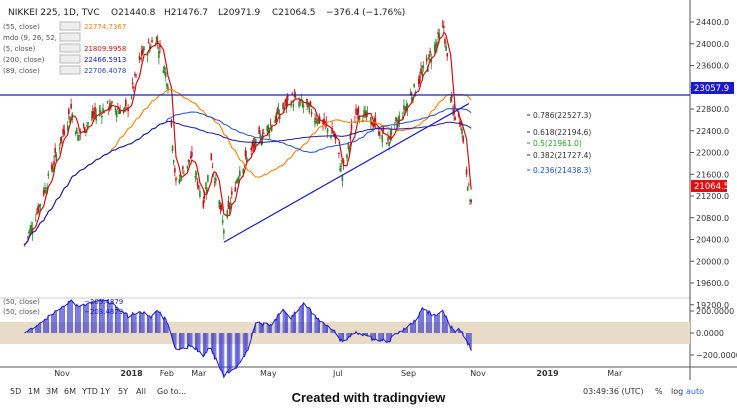 This screenshot has height=416, width=737. I want to click on range-button-1m: 1M, so click(34, 391).